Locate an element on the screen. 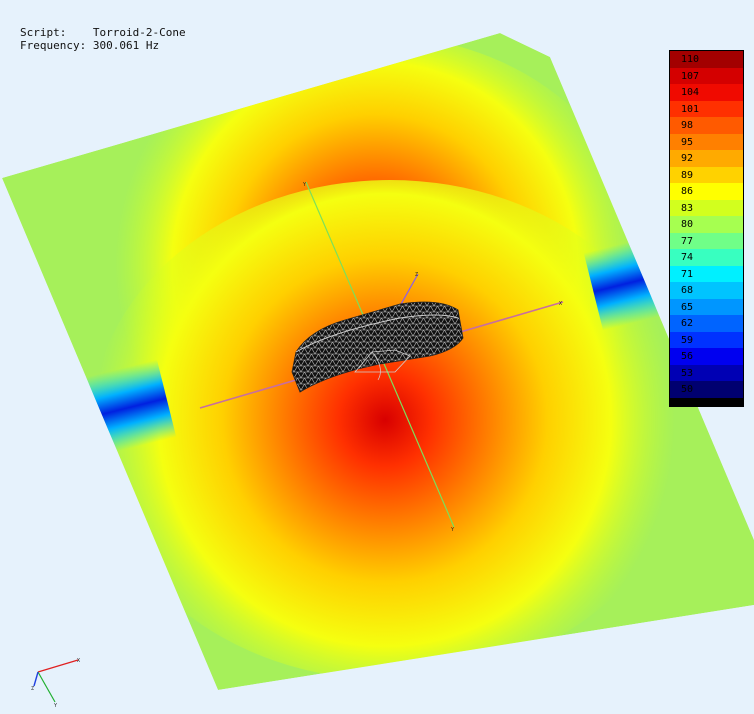 Image resolution: width=754 pixels, height=714 pixels. triad-x-icon is located at coordinates (58, 666).